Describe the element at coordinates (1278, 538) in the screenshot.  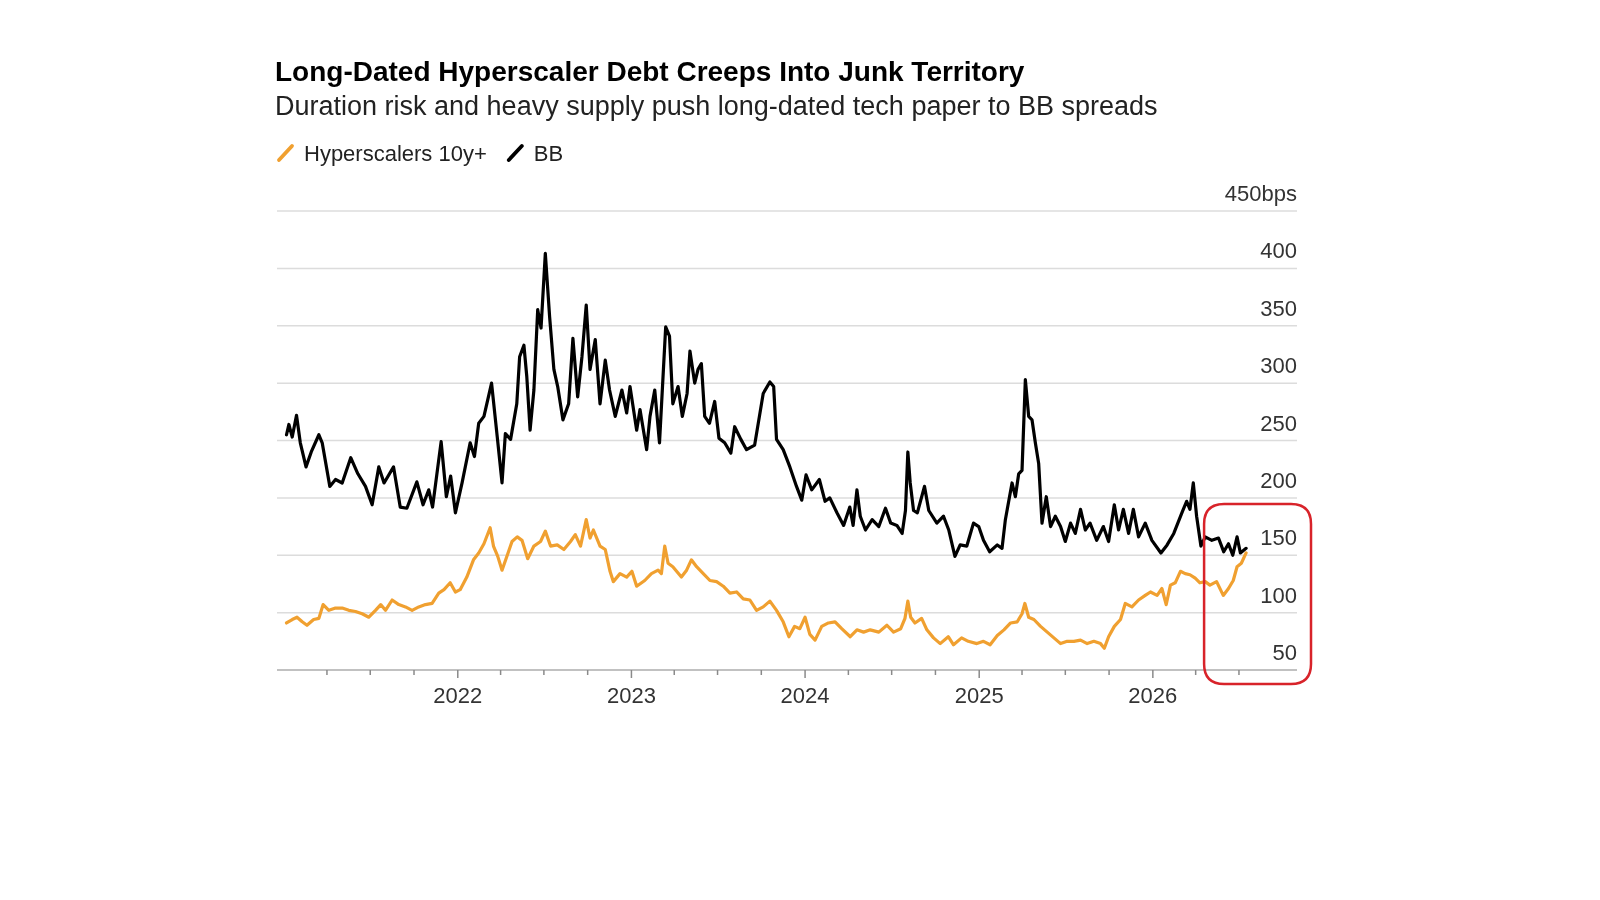
I see `y-tick-label: 150` at that location.